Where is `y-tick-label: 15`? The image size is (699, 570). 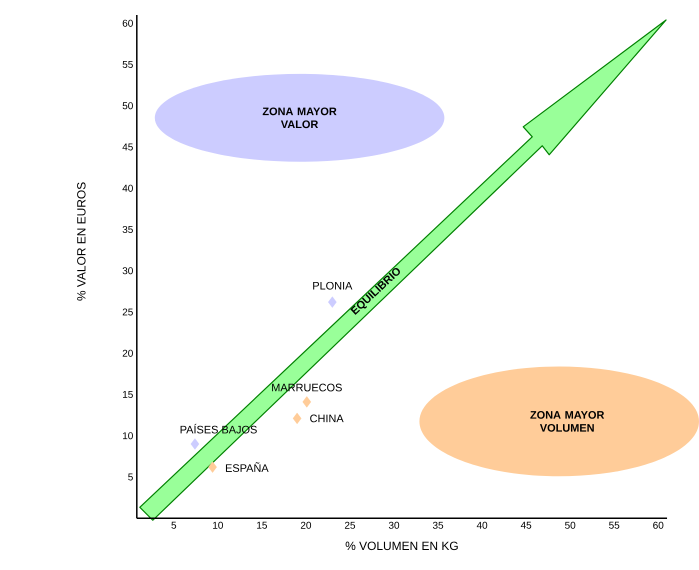 y-tick-label: 15 is located at coordinates (127, 394).